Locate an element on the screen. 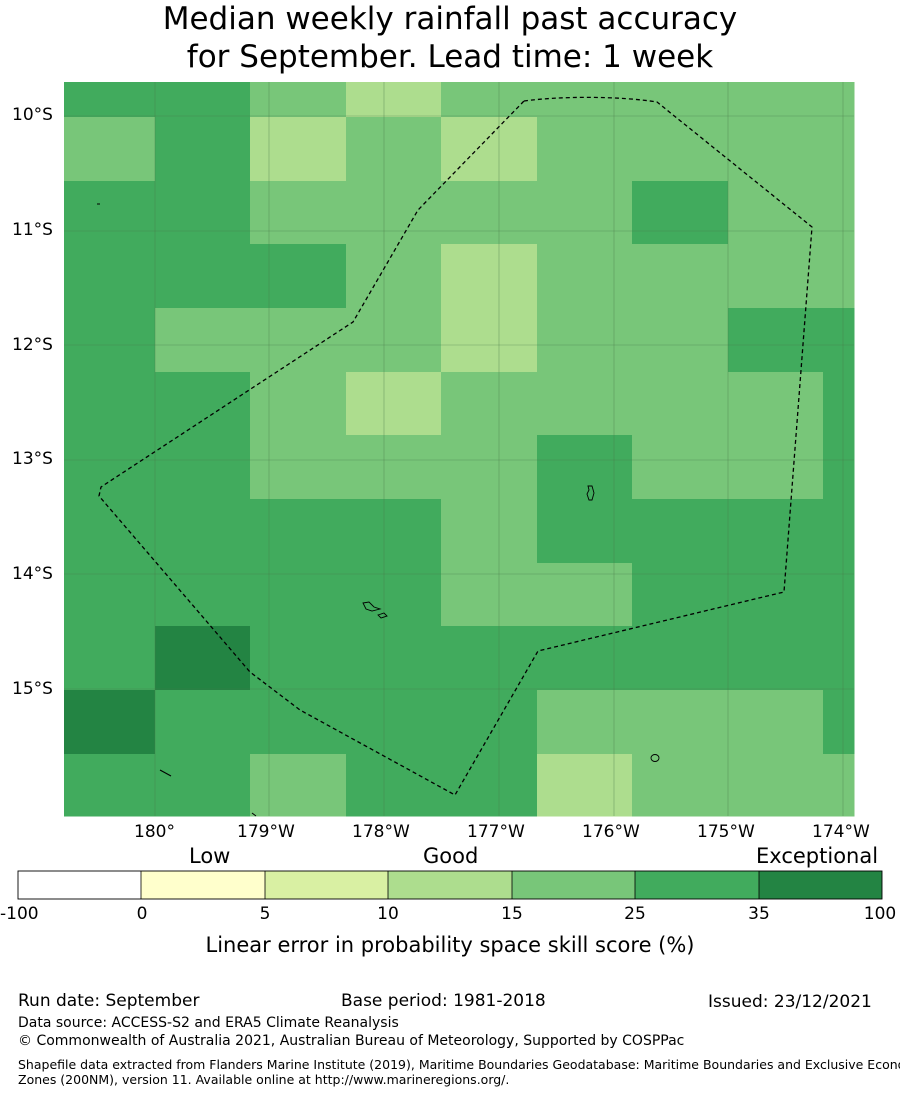  legend-tick-neg100: -100 is located at coordinates (19, 914).